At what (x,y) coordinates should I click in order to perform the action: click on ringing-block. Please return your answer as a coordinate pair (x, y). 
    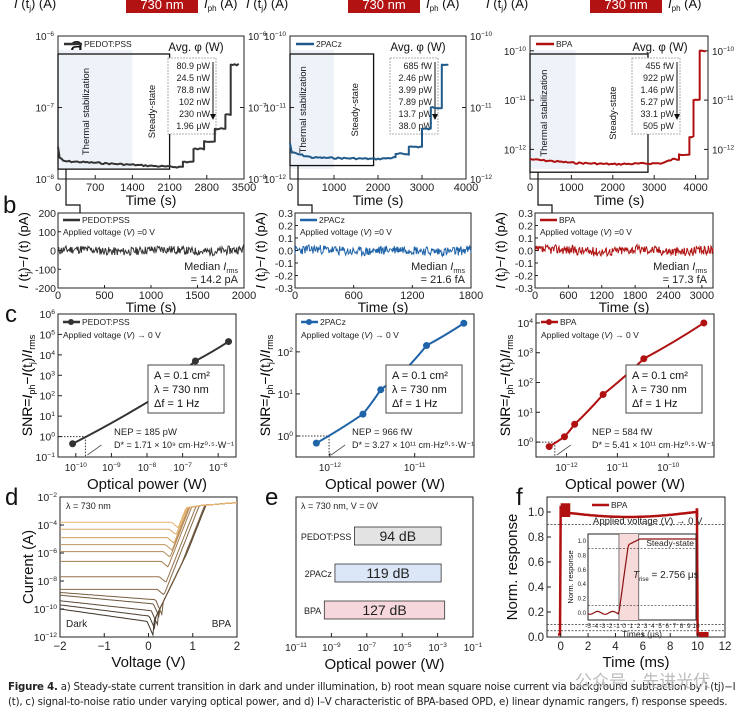
    Looking at the image, I should click on (565, 510).